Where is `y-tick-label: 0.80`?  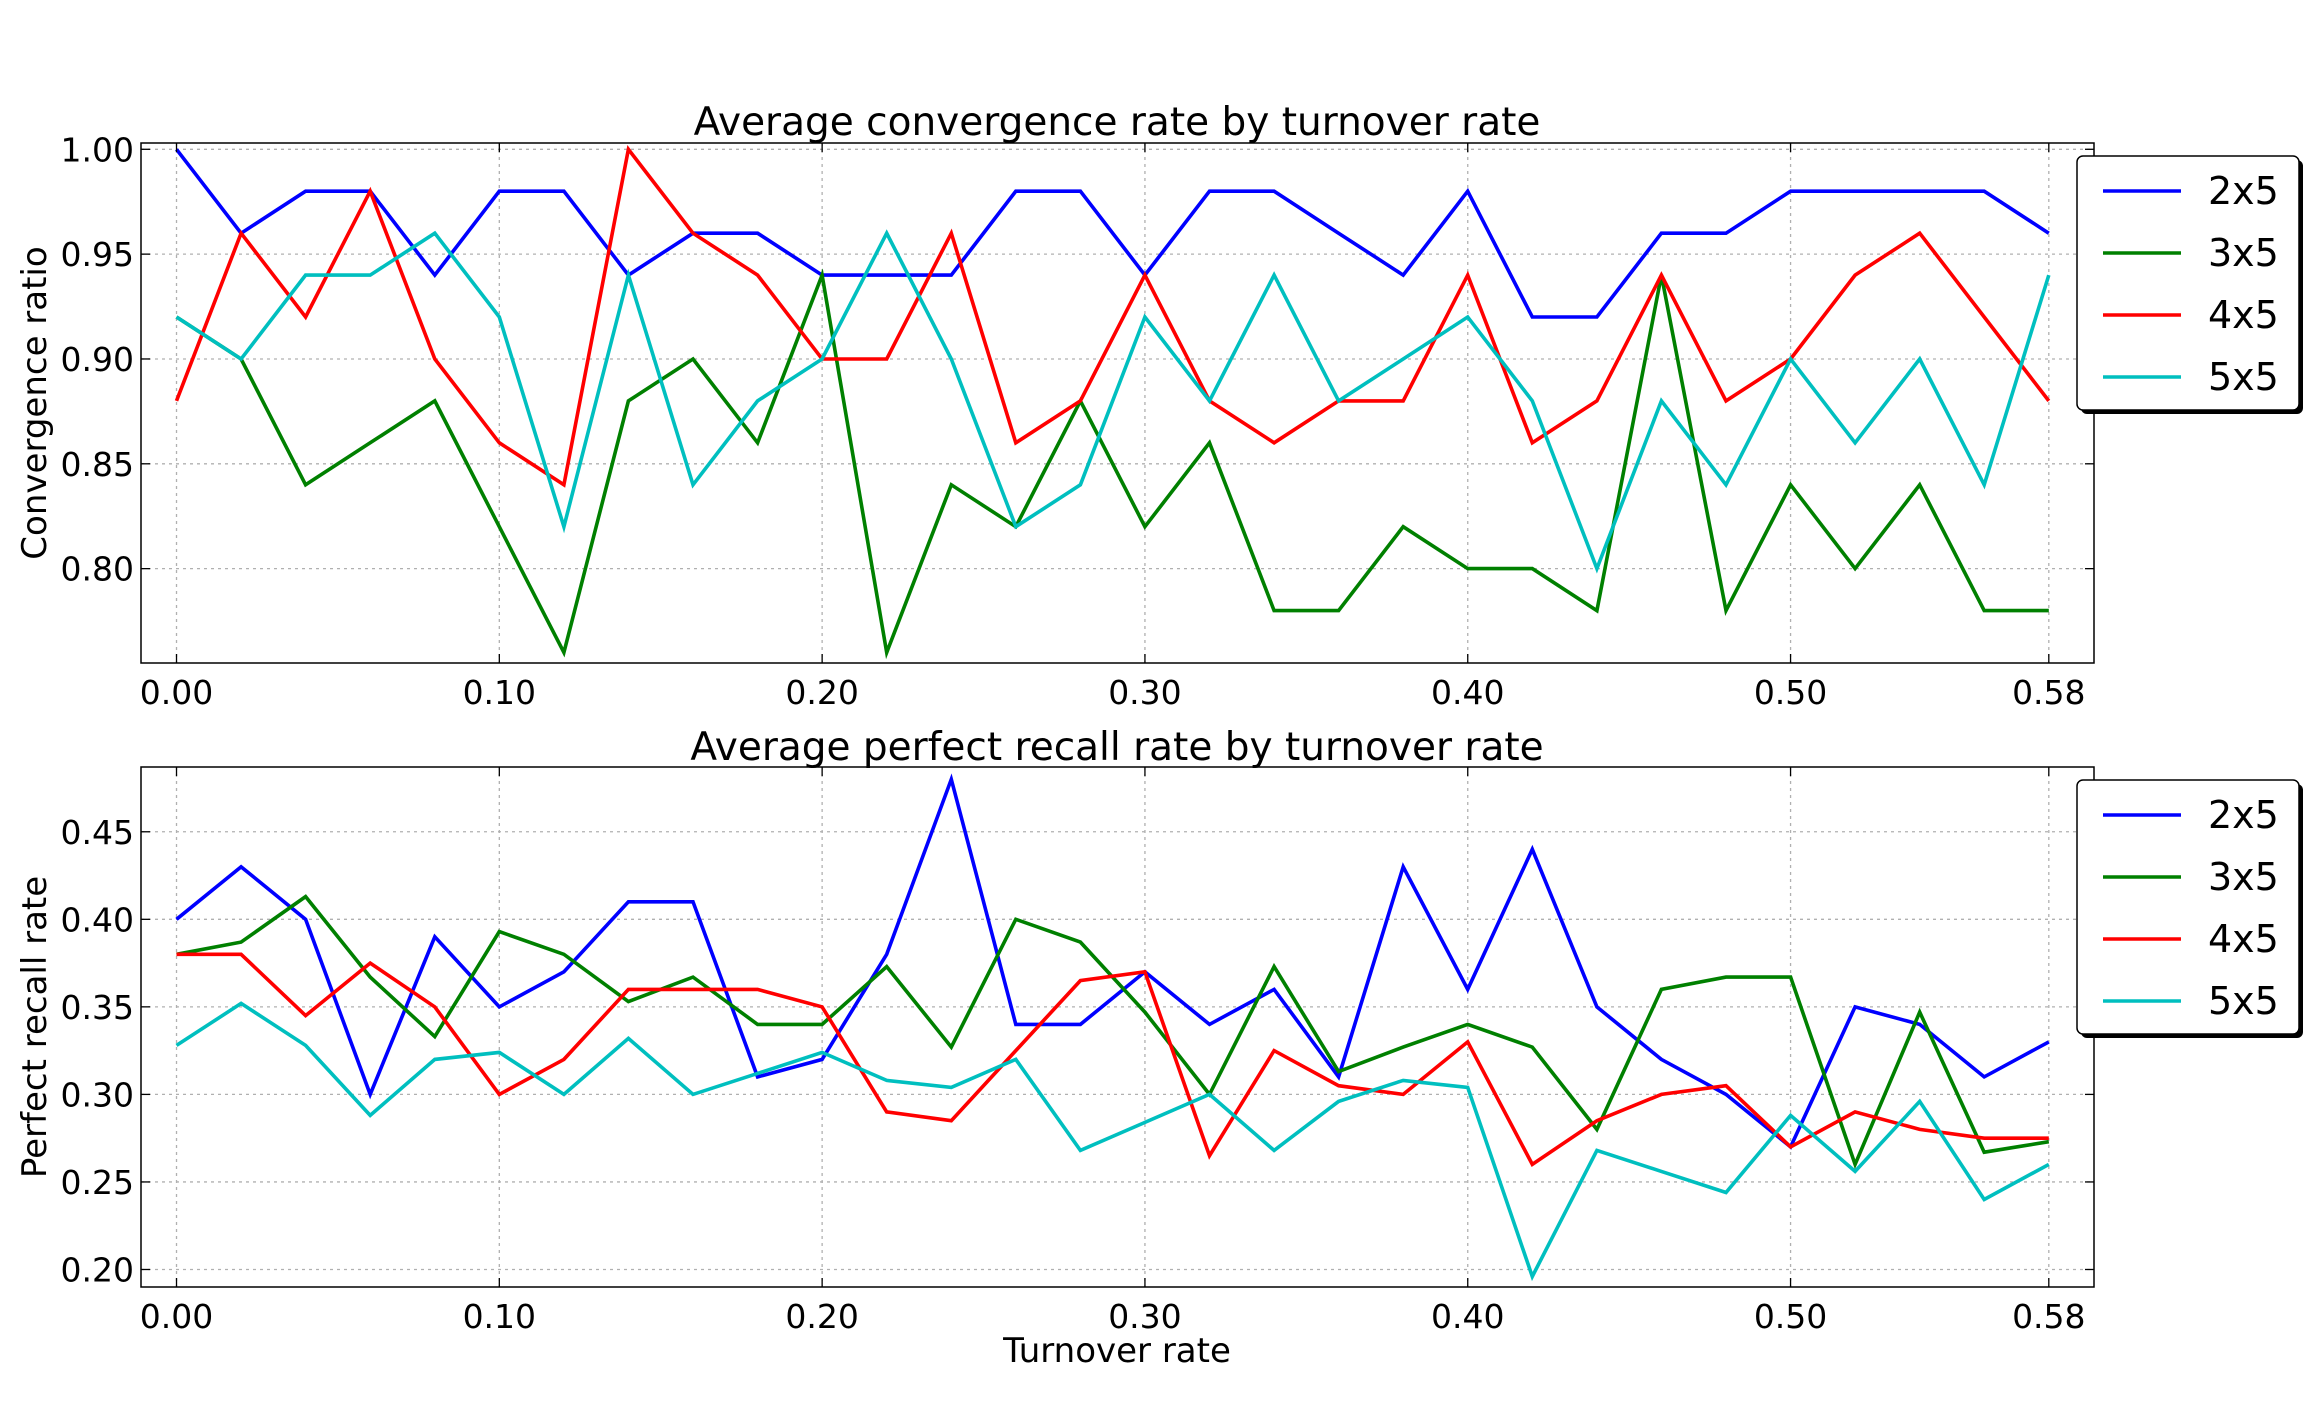 y-tick-label: 0.80 is located at coordinates (97, 569).